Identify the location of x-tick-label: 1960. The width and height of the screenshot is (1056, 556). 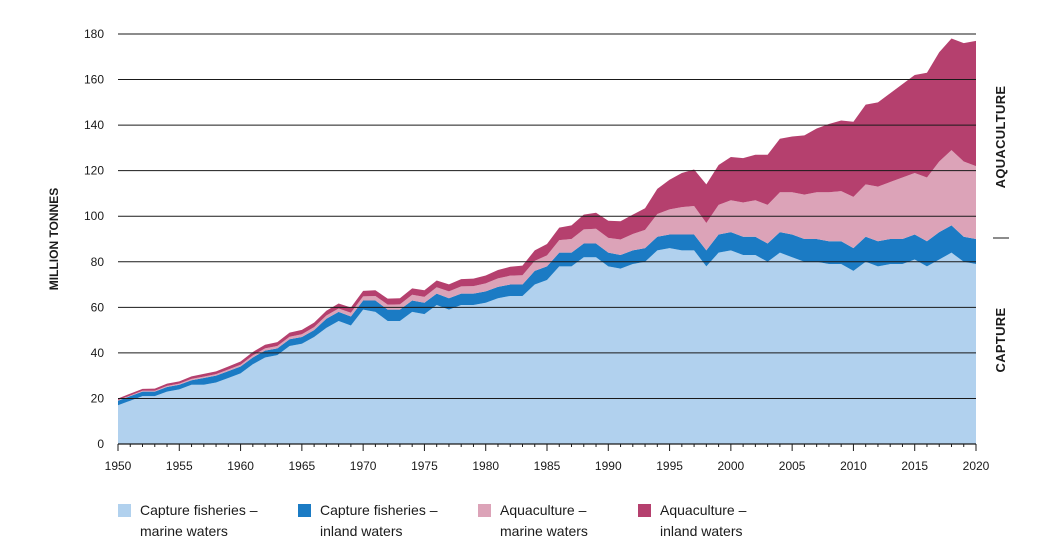
(240, 466).